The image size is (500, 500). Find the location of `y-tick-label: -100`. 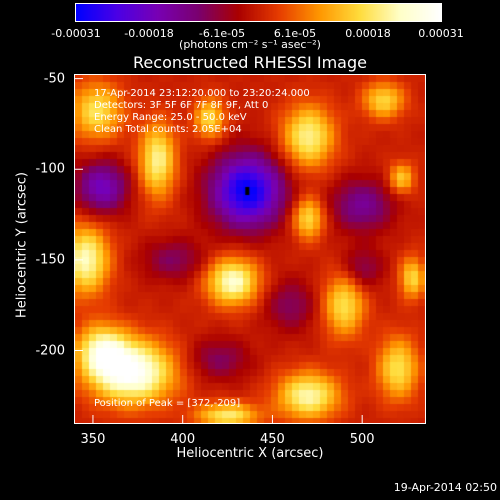

y-tick-label: -100 is located at coordinates (50, 169).